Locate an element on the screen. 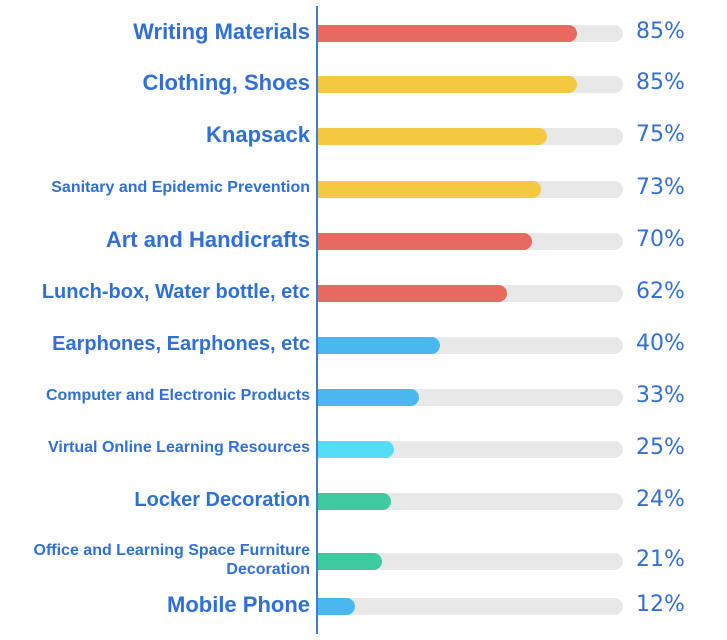 Image resolution: width=727 pixels, height=640 pixels. category-label: Clothing, Shoes is located at coordinates (226, 83).